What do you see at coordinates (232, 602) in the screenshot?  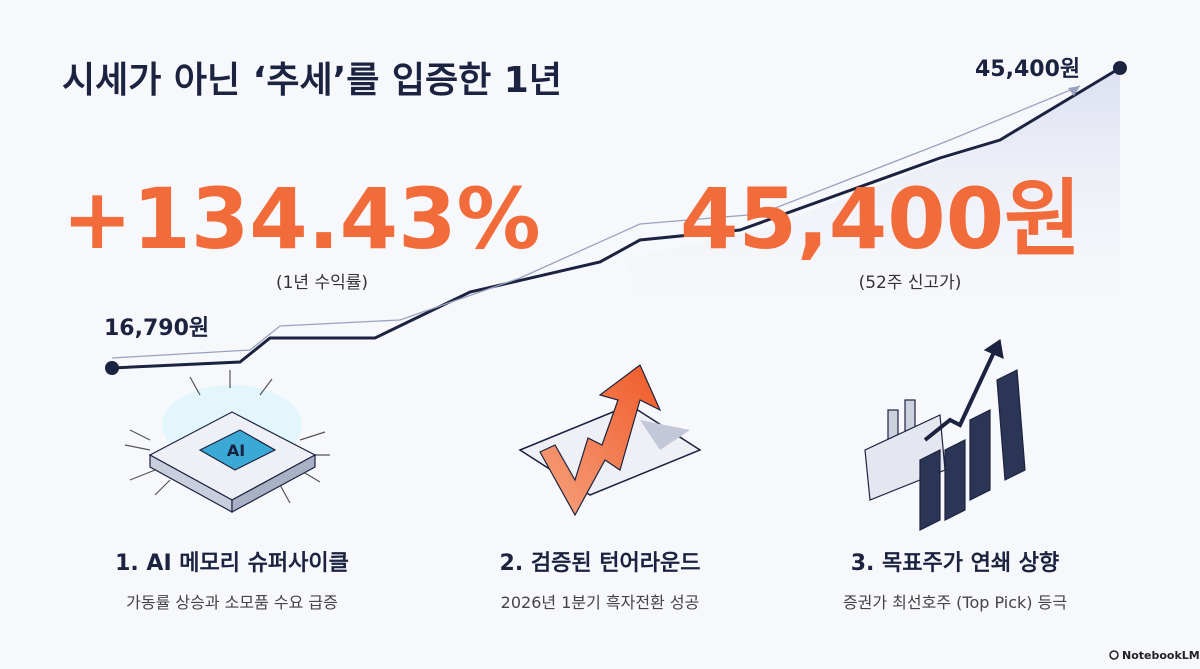 I see `item-desc: 가동률 상승과 소모품 수요 급증` at bounding box center [232, 602].